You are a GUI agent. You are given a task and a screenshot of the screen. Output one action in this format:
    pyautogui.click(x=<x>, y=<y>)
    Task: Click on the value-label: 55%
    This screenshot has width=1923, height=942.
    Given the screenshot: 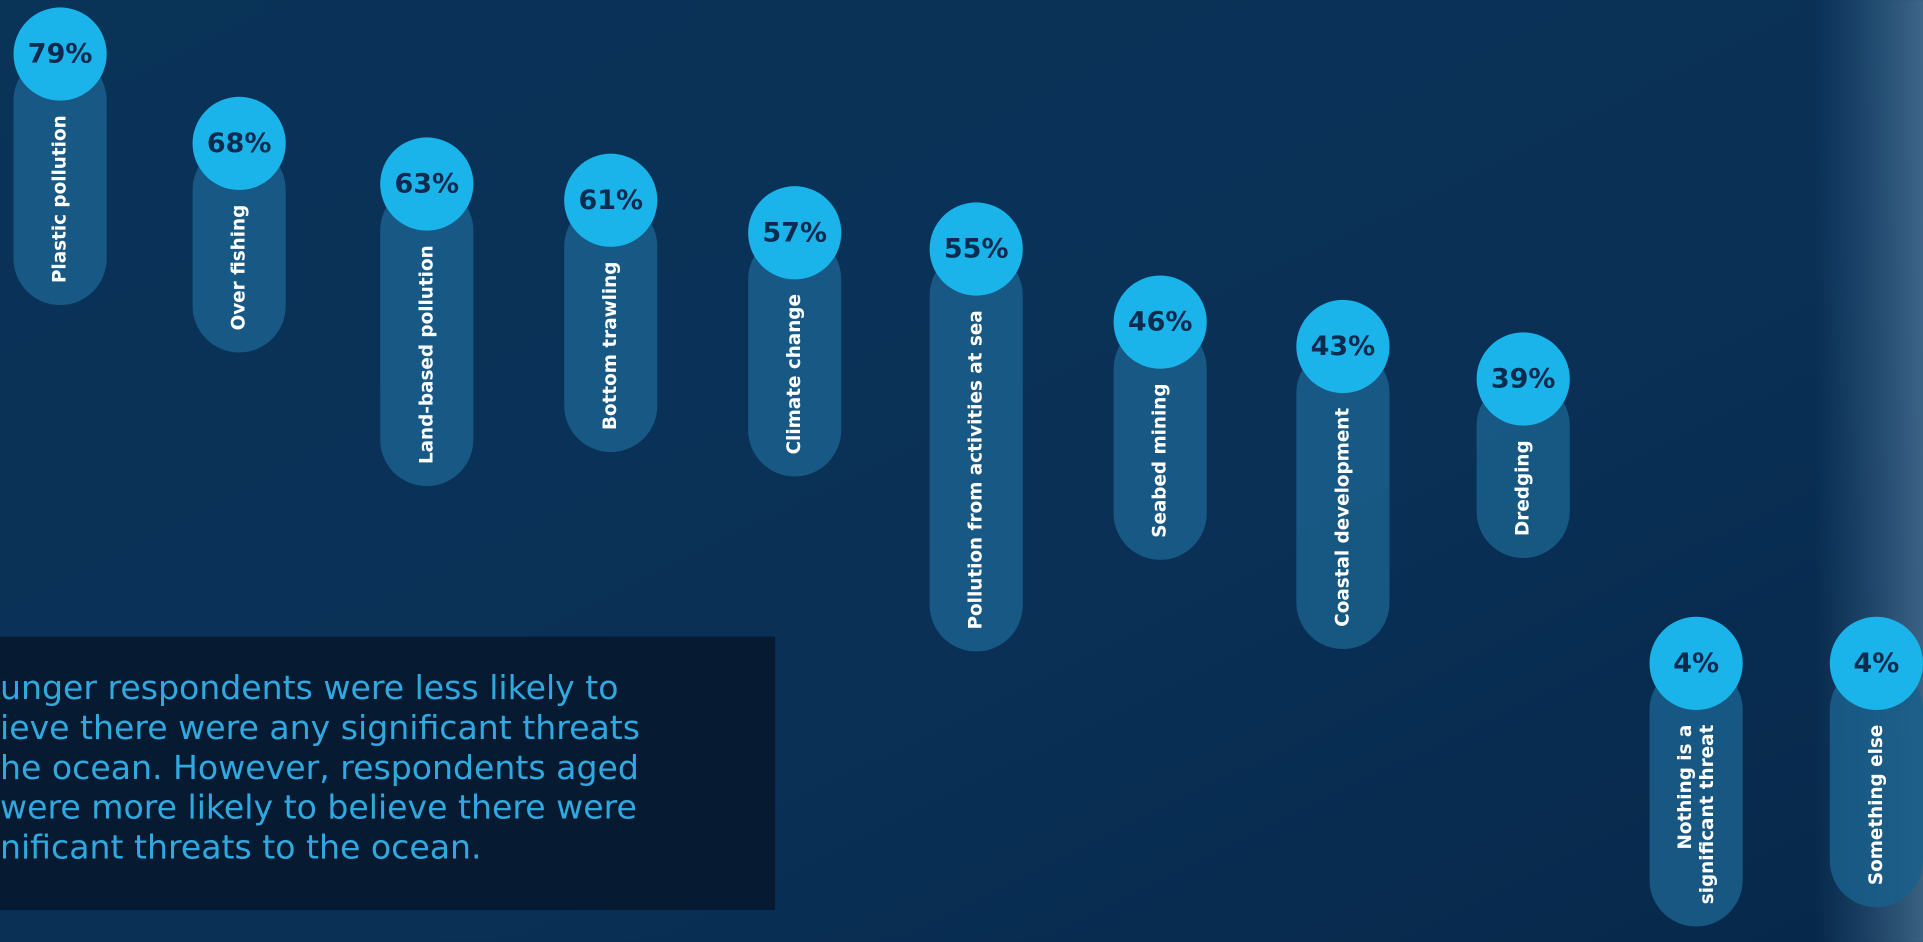 What is the action you would take?
    pyautogui.click(x=976, y=249)
    